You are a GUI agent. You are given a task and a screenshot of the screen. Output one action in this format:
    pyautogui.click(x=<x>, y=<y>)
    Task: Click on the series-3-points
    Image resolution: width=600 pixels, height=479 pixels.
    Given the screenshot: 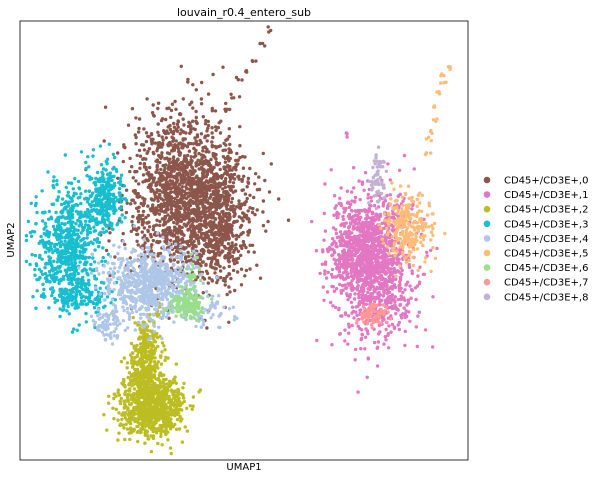 What is the action you would take?
    pyautogui.click(x=76, y=238)
    